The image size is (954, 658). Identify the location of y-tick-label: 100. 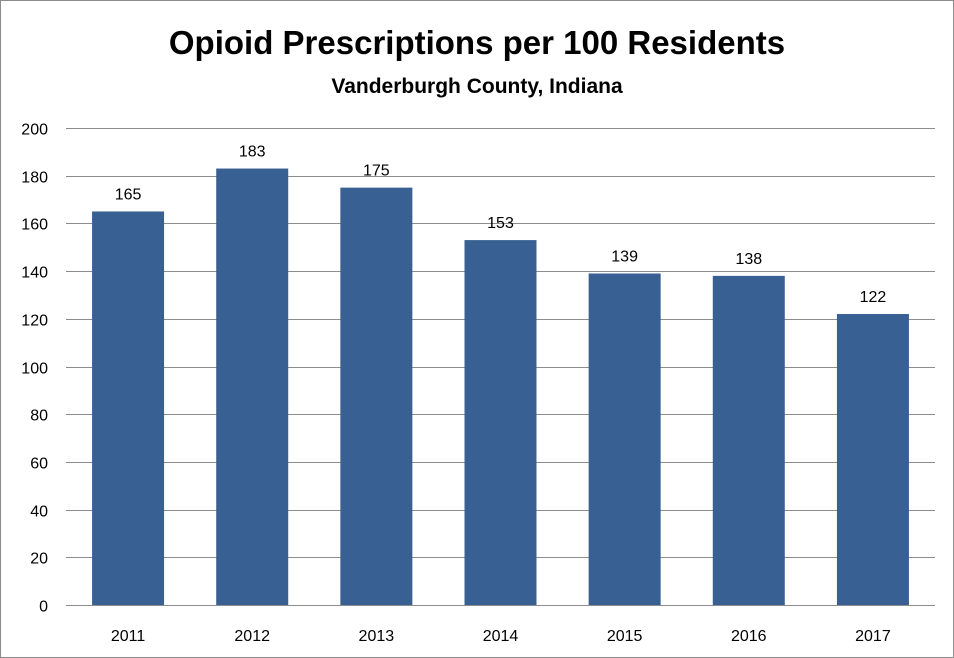
(34, 369).